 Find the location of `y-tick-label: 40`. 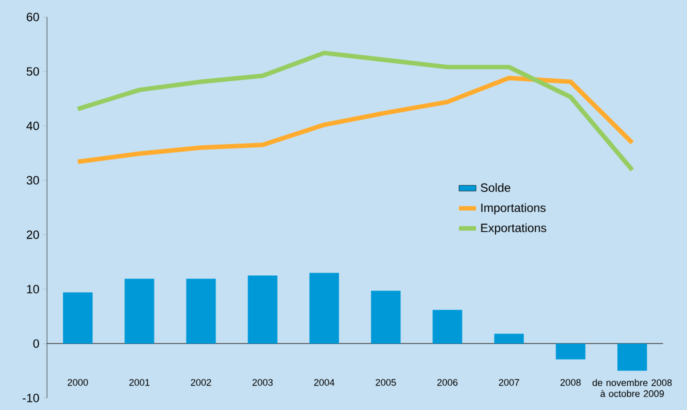

y-tick-label: 40 is located at coordinates (33, 126).